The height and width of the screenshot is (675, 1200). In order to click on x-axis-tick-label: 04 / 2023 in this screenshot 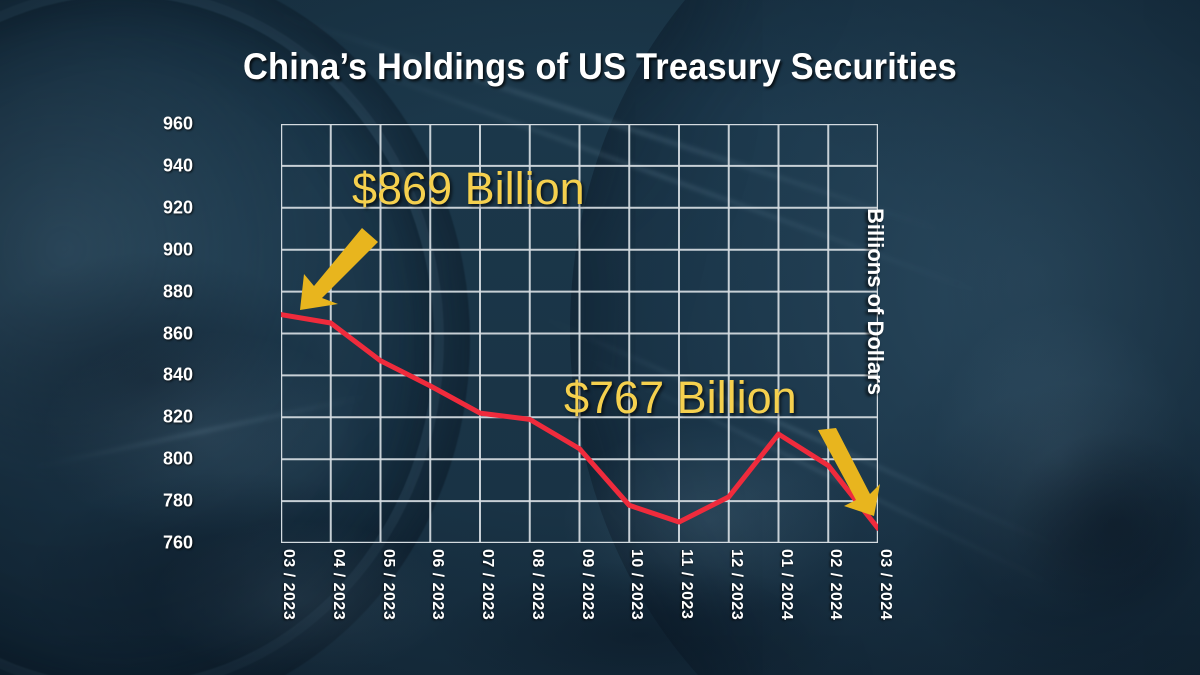, I will do `click(338, 585)`.